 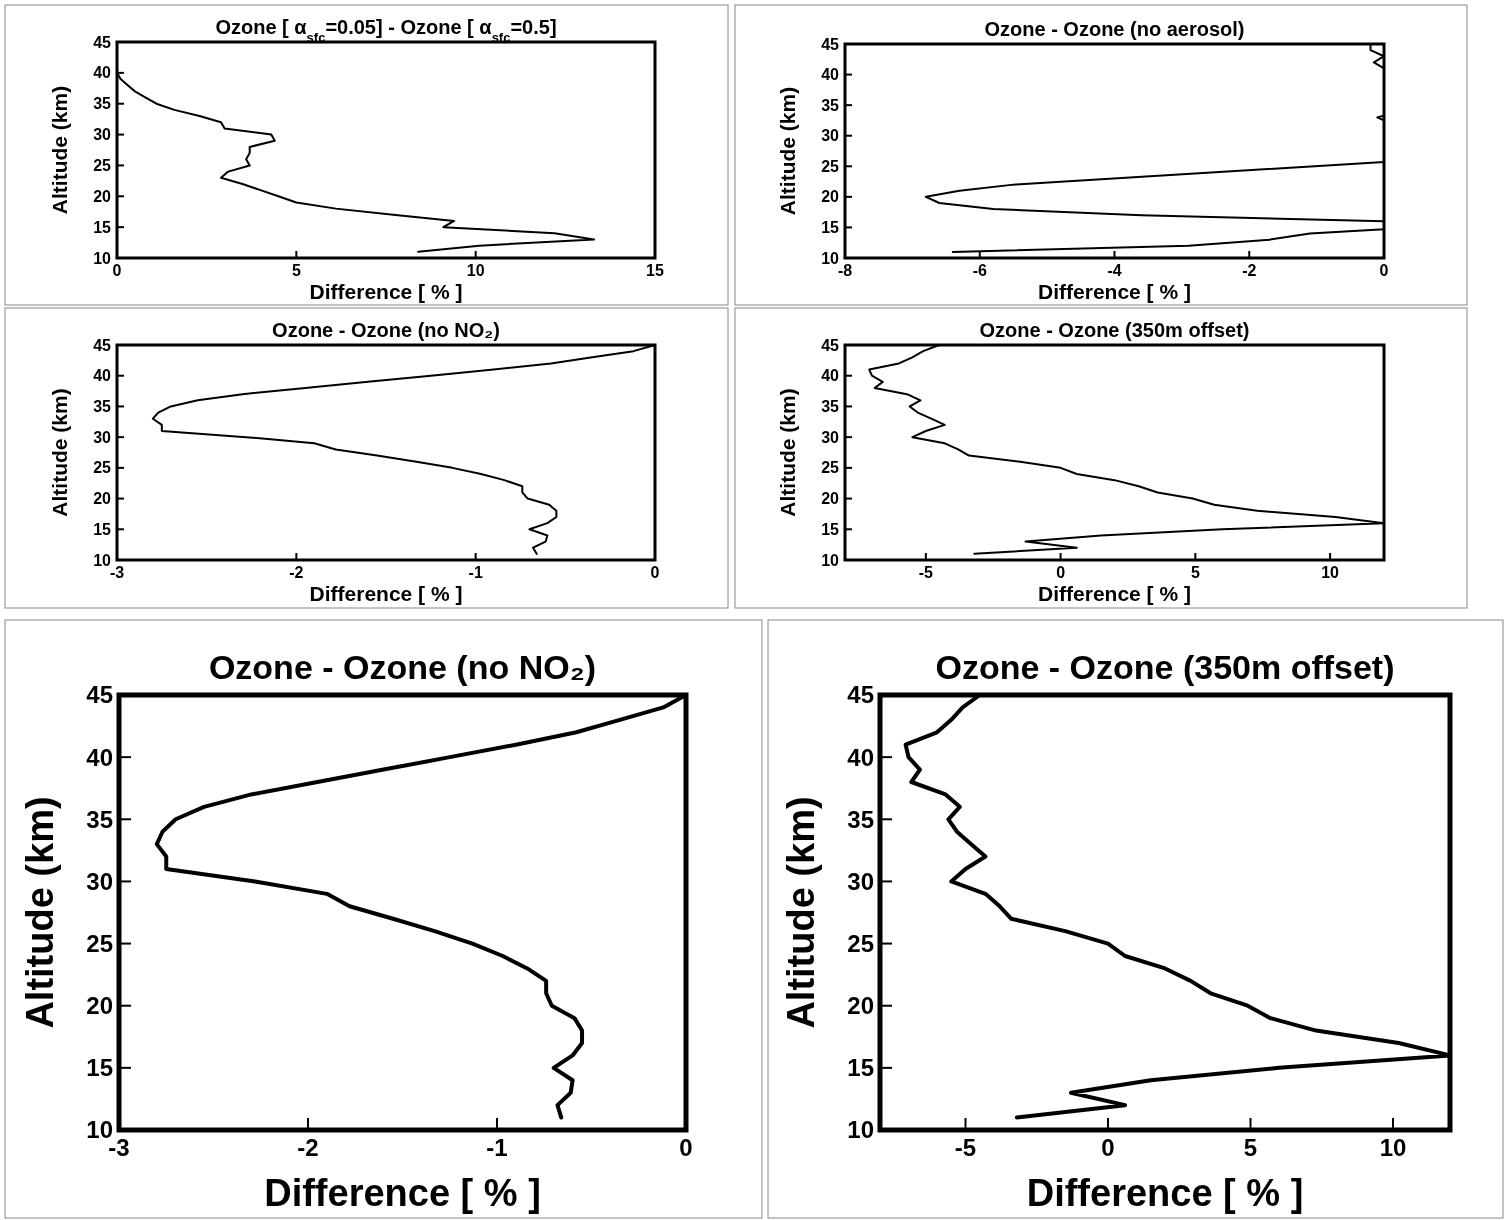 I want to click on x-tick-label: -3, so click(x=117, y=572).